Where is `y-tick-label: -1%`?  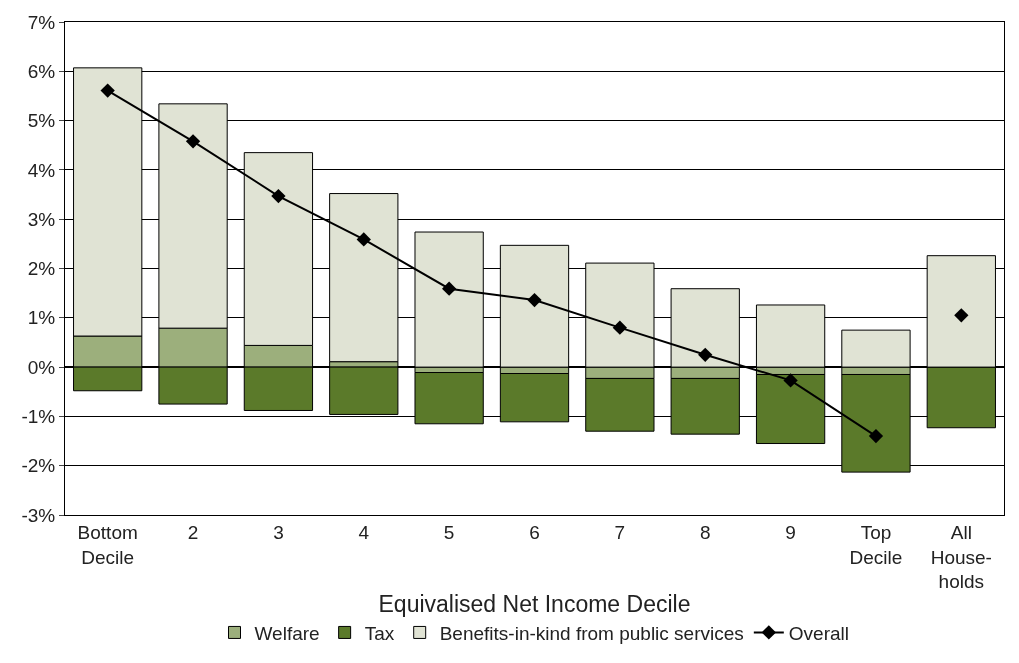 y-tick-label: -1% is located at coordinates (38, 417).